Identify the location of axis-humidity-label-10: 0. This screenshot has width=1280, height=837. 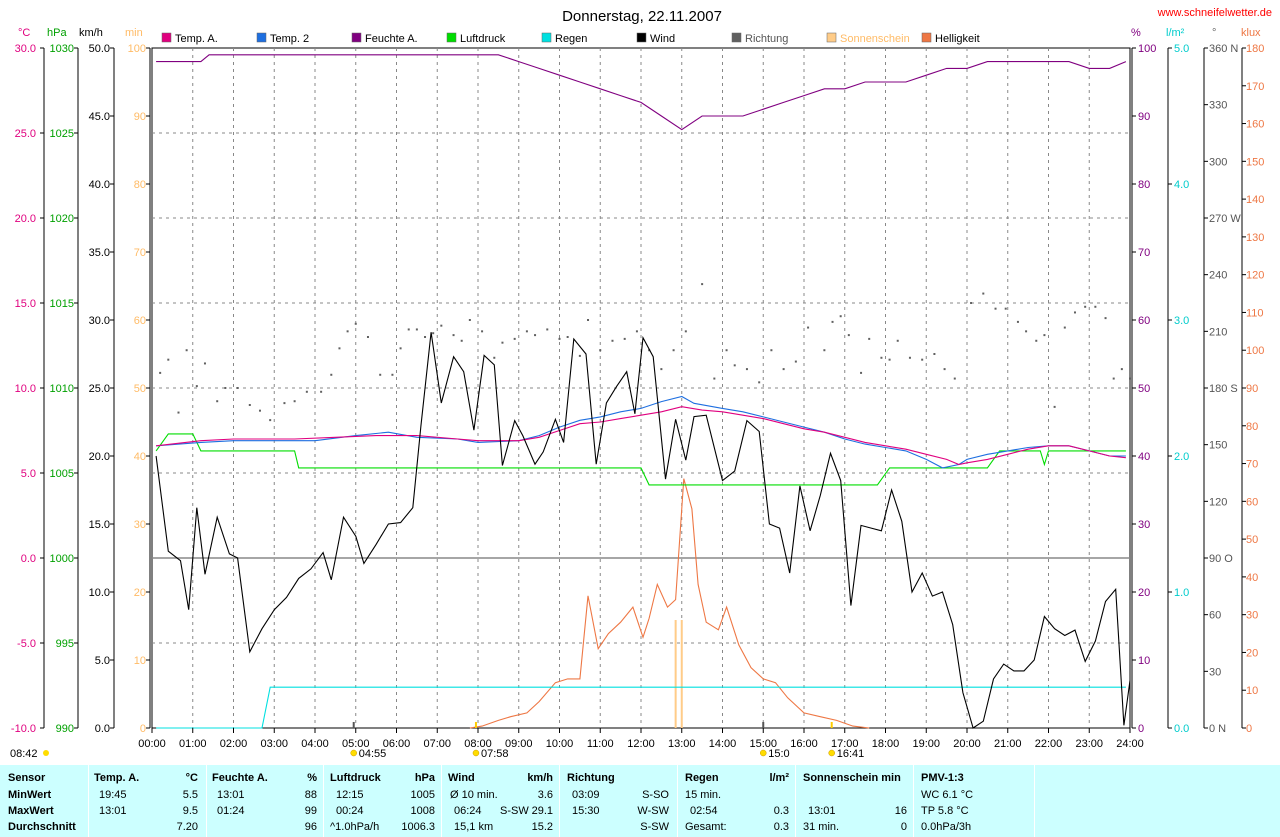
(1141, 729).